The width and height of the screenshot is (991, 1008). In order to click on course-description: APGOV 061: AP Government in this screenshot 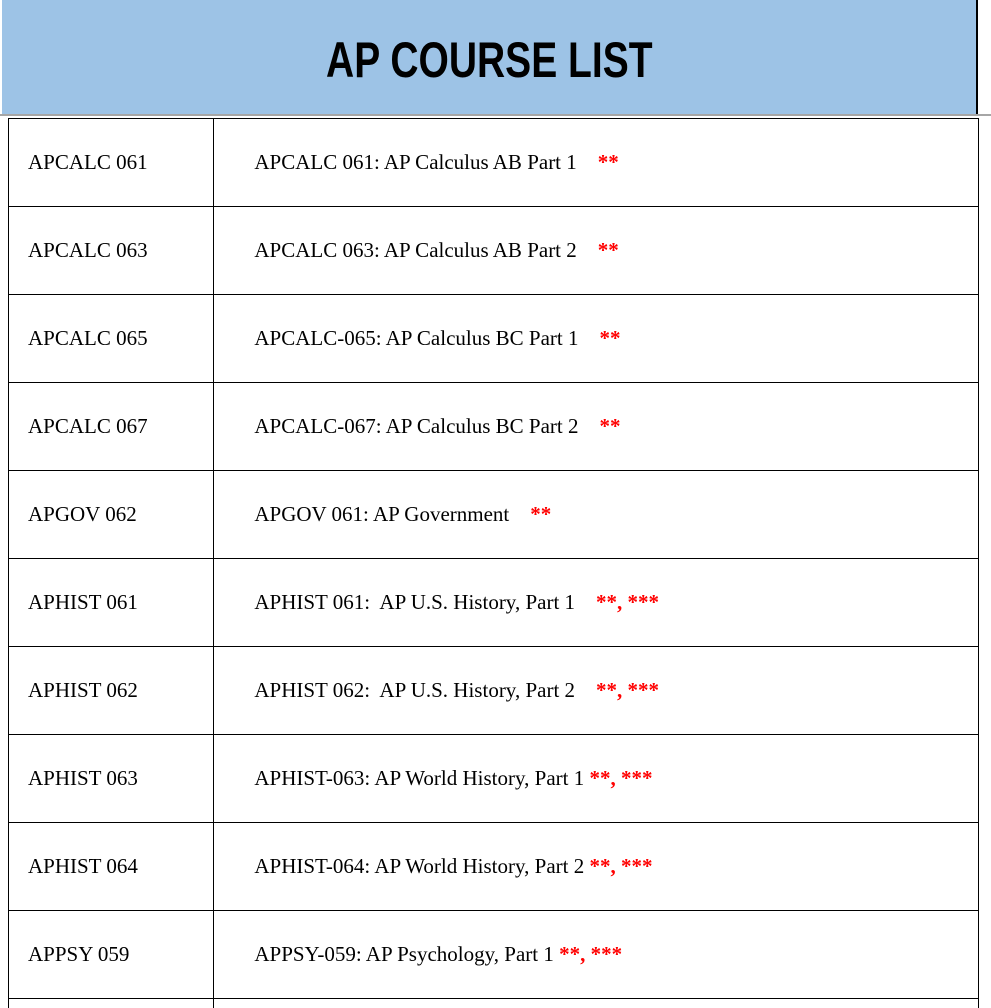, I will do `click(381, 514)`.